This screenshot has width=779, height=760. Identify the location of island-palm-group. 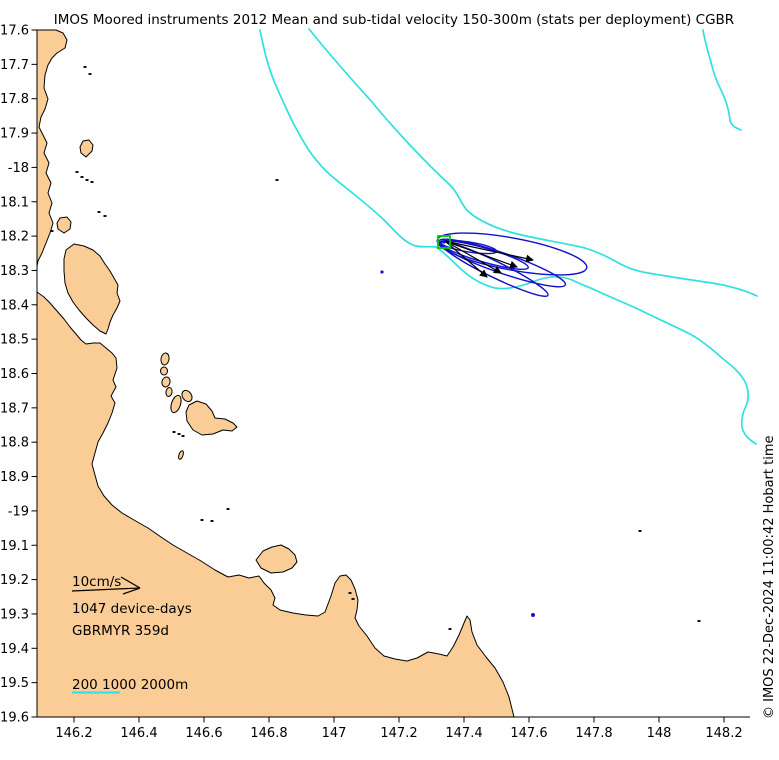
(176, 406).